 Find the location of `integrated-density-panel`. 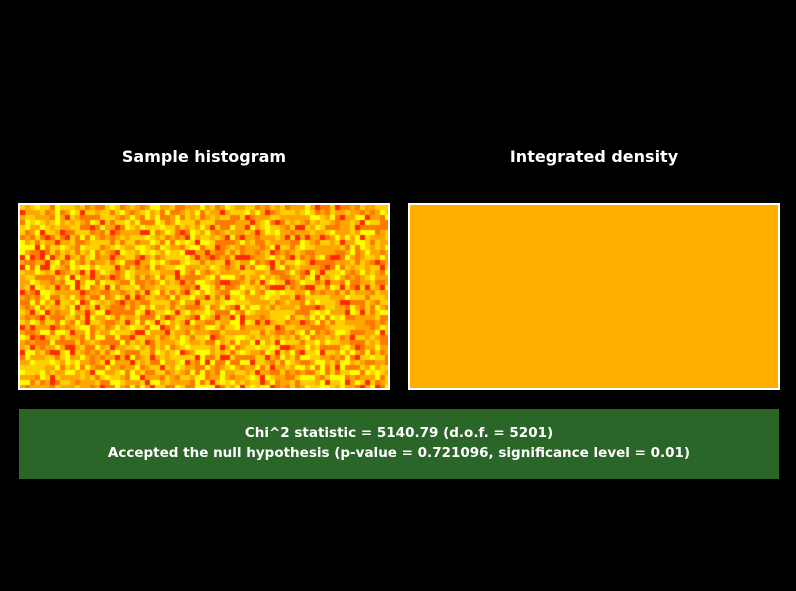

integrated-density-panel is located at coordinates (594, 296).